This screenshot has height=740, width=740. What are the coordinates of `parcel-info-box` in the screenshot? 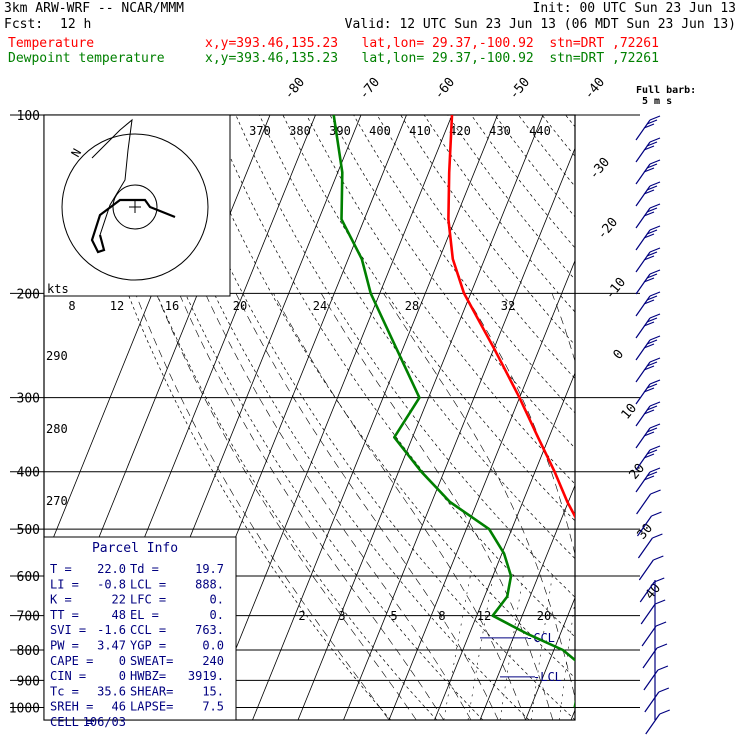 It's located at (140, 628).